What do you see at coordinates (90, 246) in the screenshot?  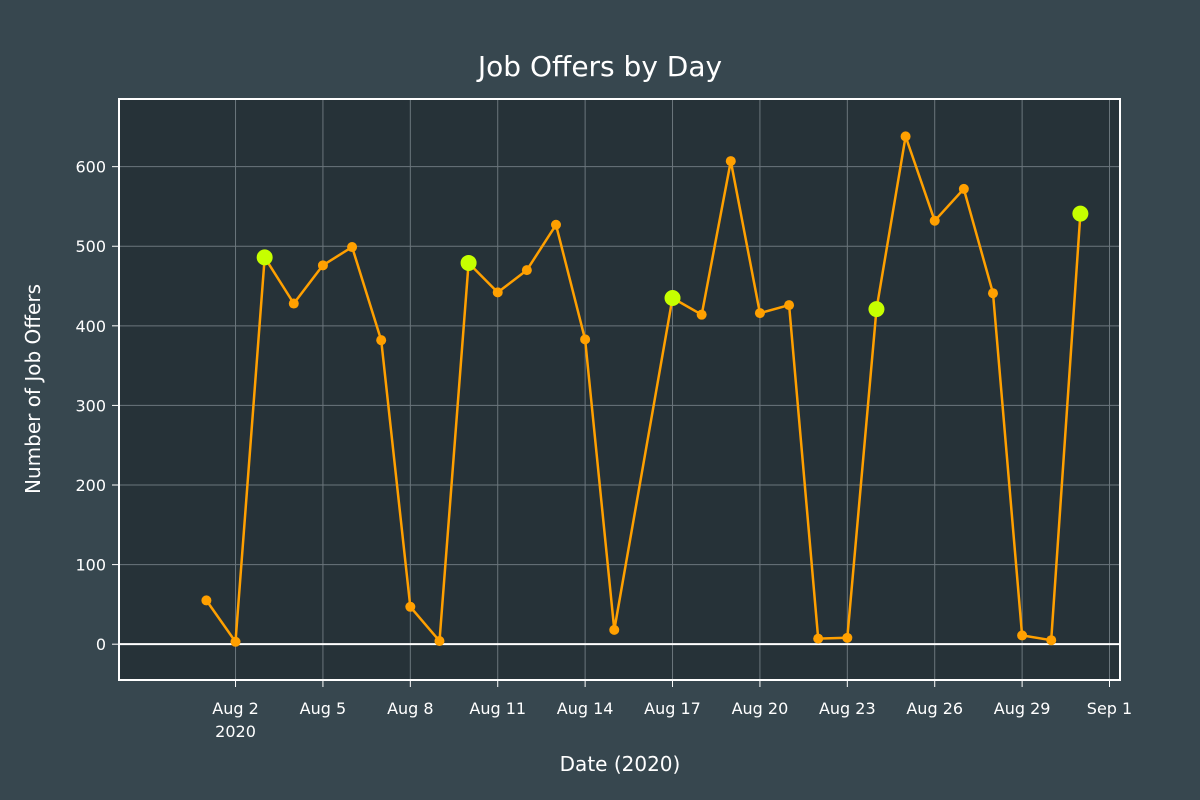 I see `y-tick-label: 500` at bounding box center [90, 246].